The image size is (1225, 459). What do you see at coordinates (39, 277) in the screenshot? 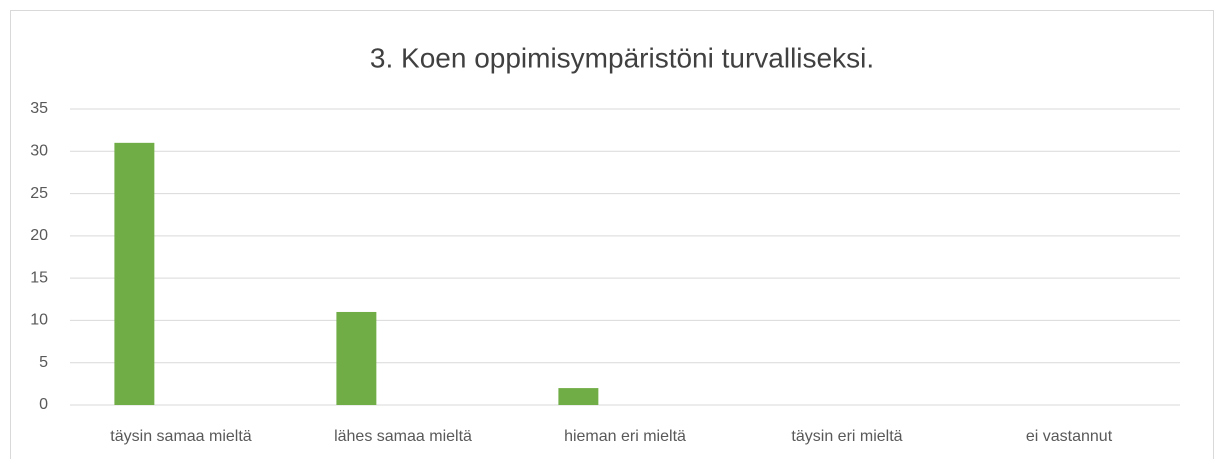
I see `y-tick-label: 15` at bounding box center [39, 277].